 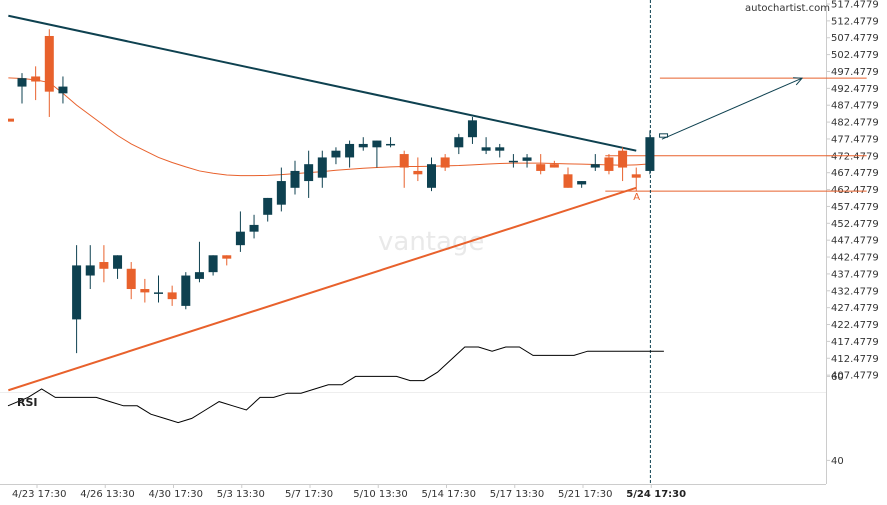 What do you see at coordinates (27, 402) in the screenshot?
I see `rsi-label: RSI` at bounding box center [27, 402].